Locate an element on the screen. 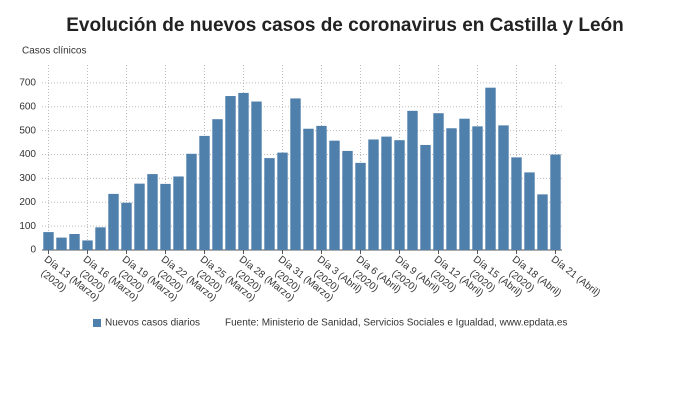  y-tick-label: 700 is located at coordinates (27, 83).